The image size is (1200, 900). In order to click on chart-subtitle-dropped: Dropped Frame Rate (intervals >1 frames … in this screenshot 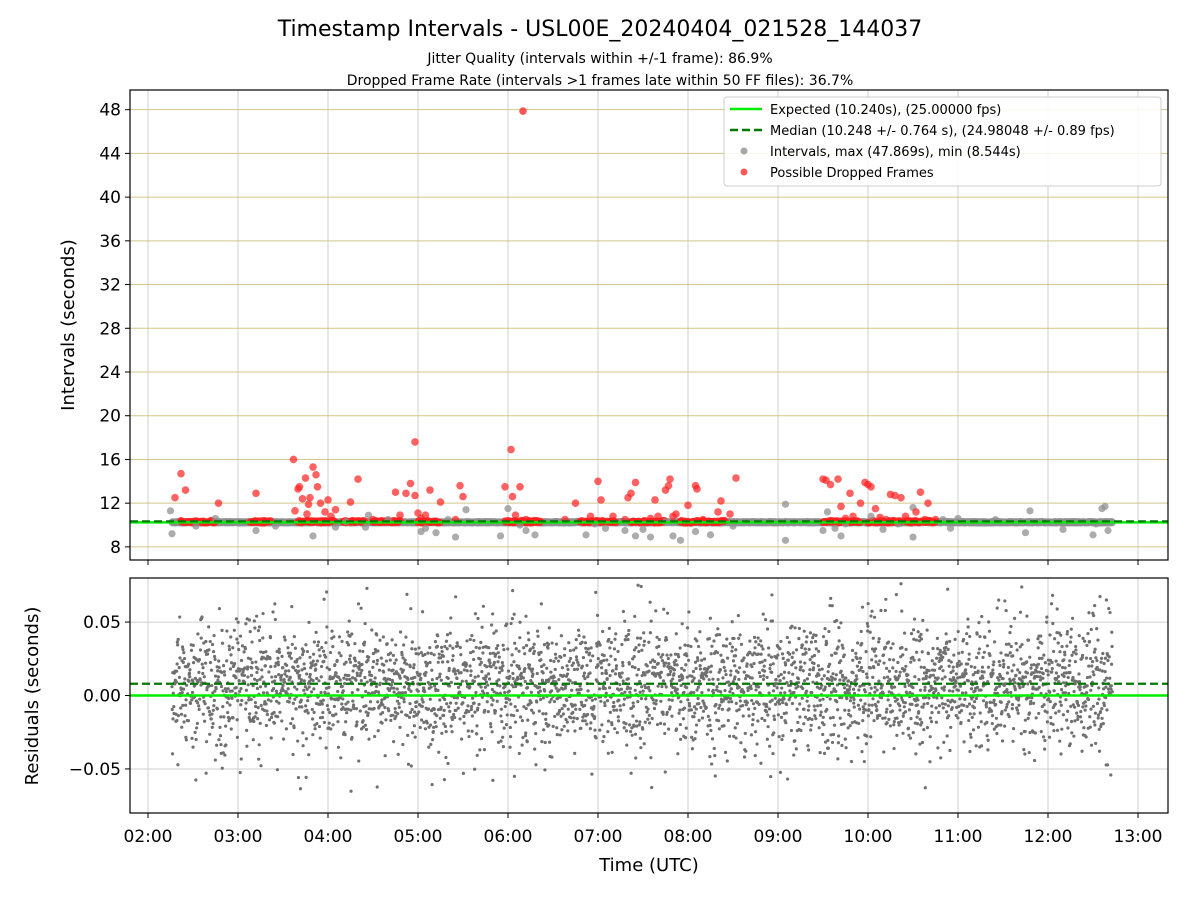, I will do `click(600, 81)`.